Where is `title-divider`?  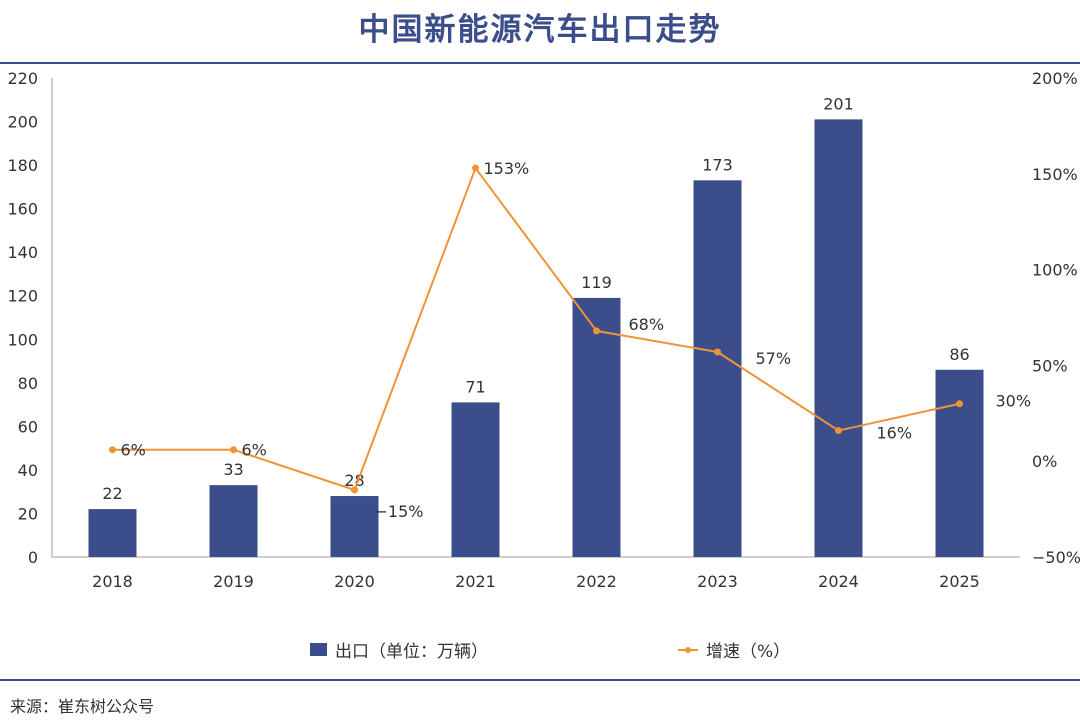
title-divider is located at coordinates (540, 63).